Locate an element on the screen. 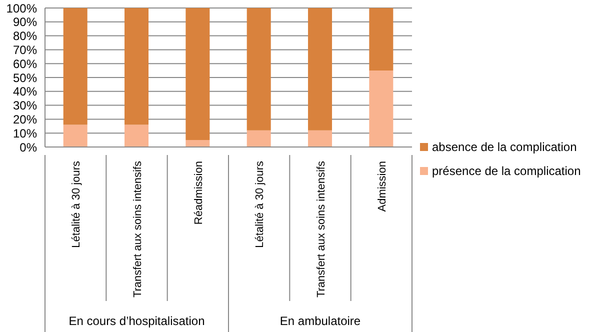 The width and height of the screenshot is (597, 332). y-tick-label: 20% is located at coordinates (25, 119).